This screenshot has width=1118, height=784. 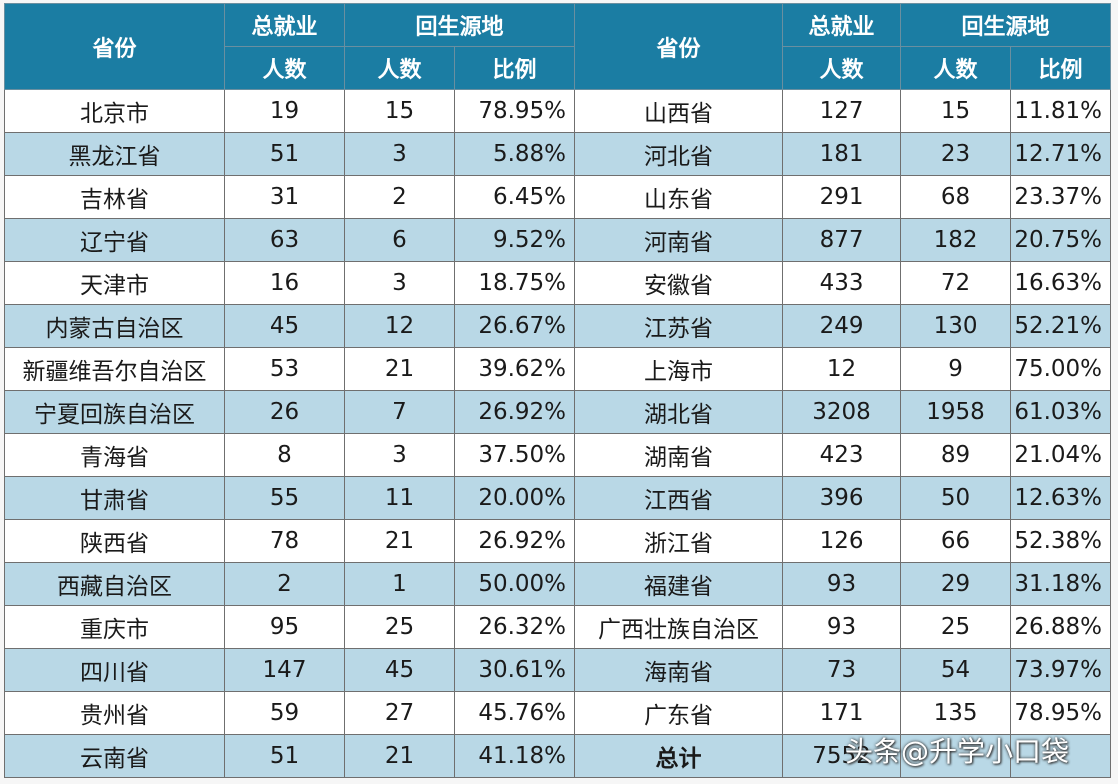 I want to click on return-ratio-cell: 30.61%, so click(x=514, y=670).